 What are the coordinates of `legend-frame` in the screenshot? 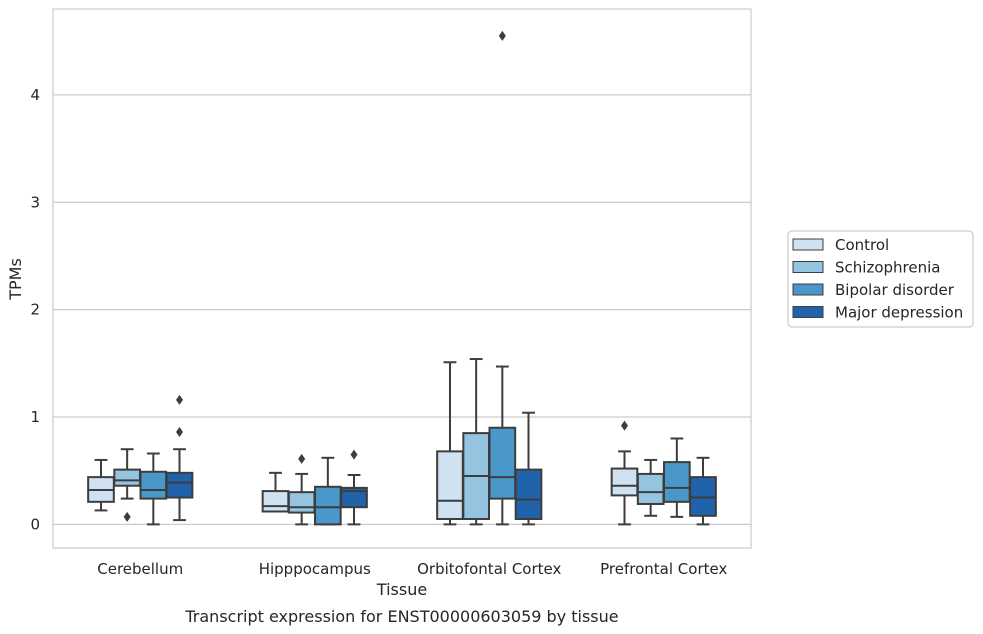 It's located at (880, 279).